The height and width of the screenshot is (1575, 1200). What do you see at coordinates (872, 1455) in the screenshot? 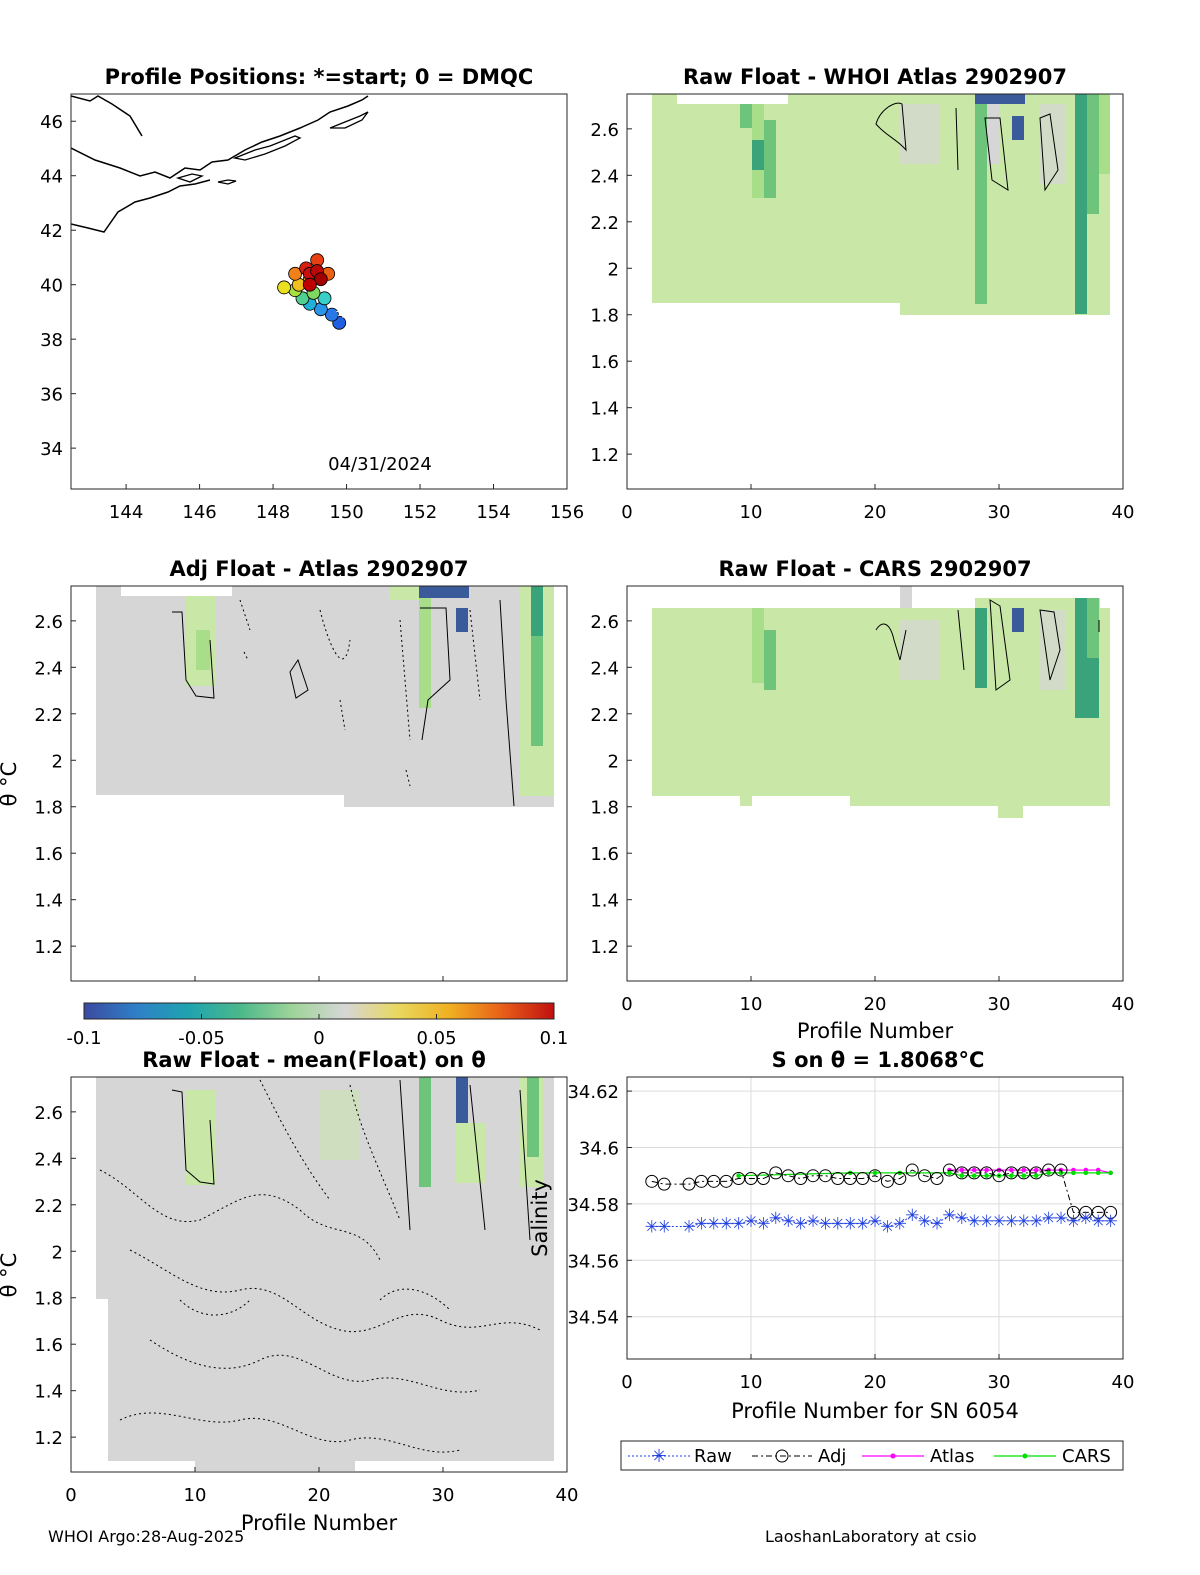
I see `legend: ✳ Raw Adj Atlas CARS` at bounding box center [872, 1455].